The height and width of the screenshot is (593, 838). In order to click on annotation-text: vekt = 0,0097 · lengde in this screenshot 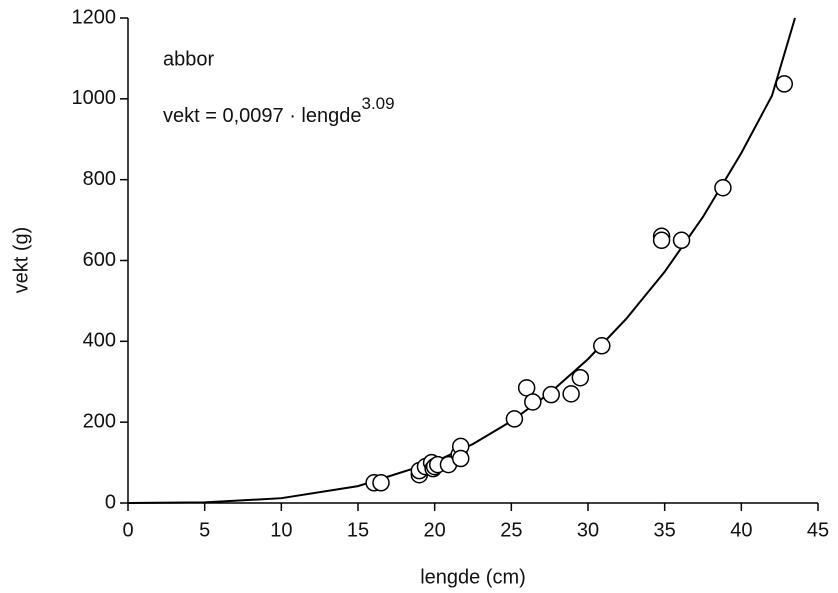, I will do `click(262, 116)`.